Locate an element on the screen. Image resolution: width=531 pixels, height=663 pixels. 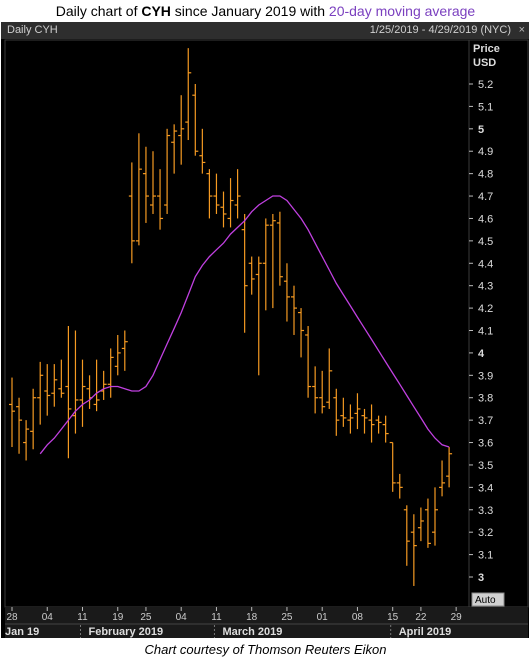
chart-caption: Chart courtesy of Thomson Reuters Eikon is located at coordinates (265, 649).